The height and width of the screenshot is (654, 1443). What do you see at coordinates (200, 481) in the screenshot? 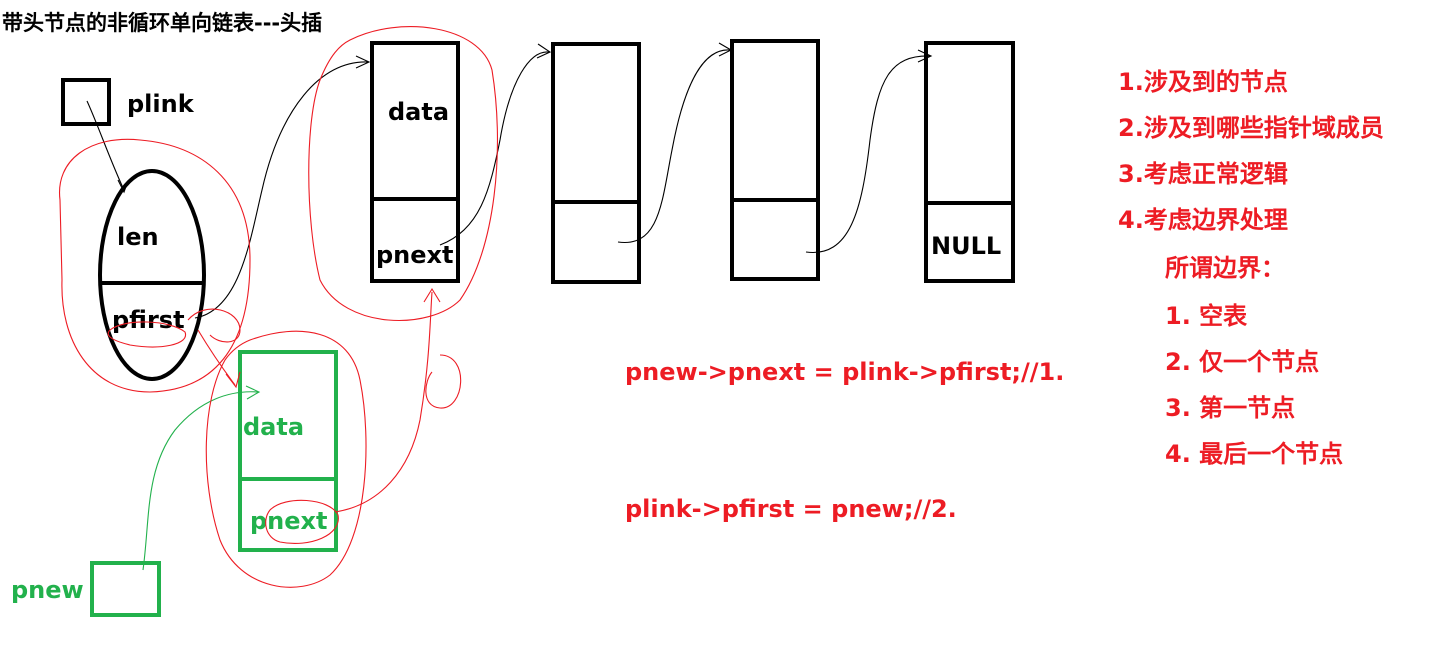
I see `arrow-pnew-to-new-node` at bounding box center [200, 481].